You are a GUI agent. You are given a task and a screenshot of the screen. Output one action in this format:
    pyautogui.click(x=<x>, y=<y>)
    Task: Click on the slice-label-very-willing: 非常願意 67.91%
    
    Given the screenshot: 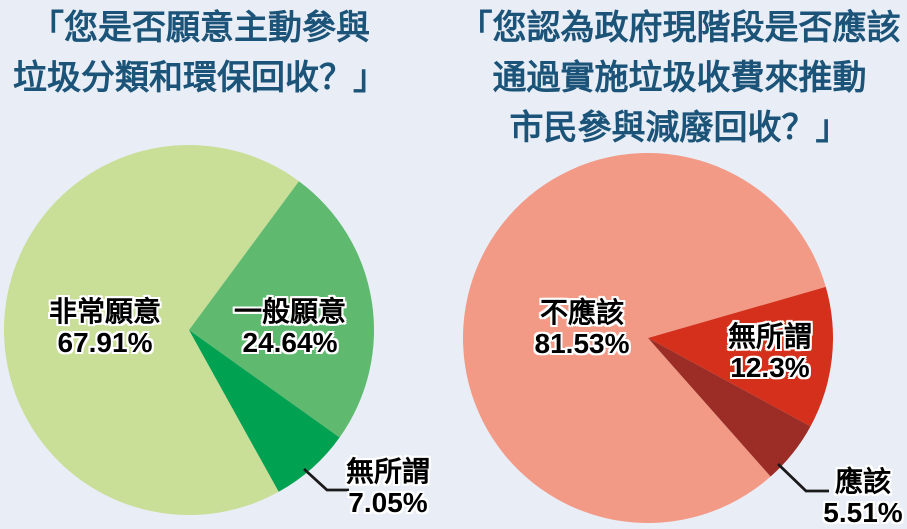 What is the action you would take?
    pyautogui.click(x=105, y=327)
    